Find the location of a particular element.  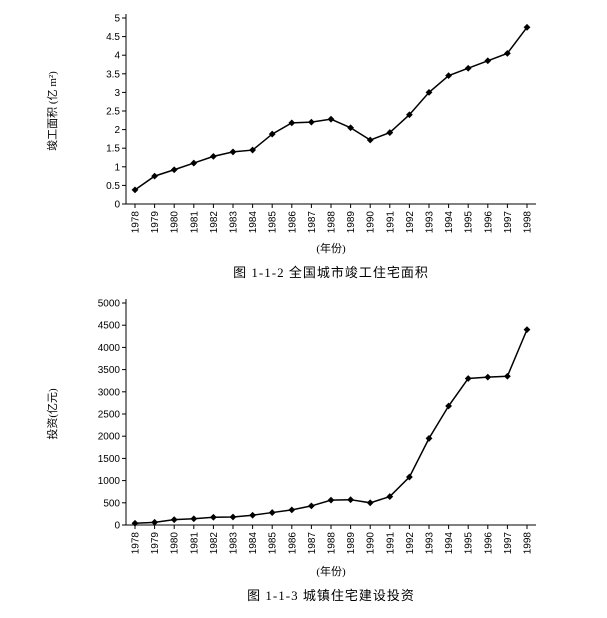

x-tick-label: 1983 is located at coordinates (234, 543).